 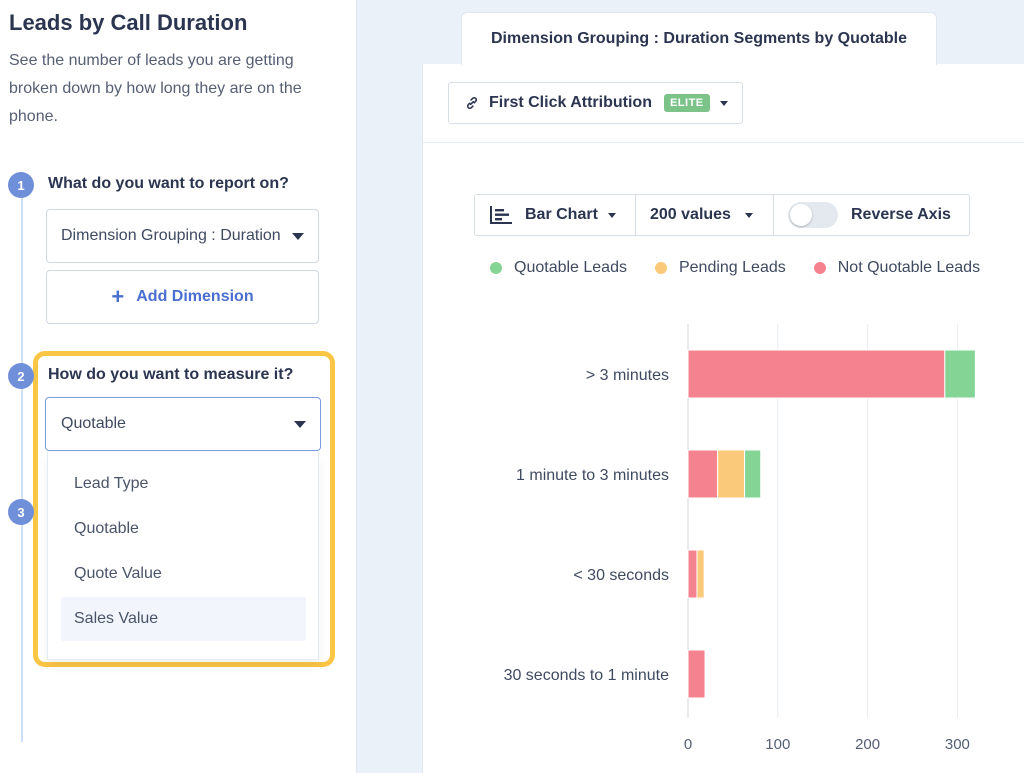 What do you see at coordinates (909, 267) in the screenshot?
I see `legend-label: Not Quotable Leads` at bounding box center [909, 267].